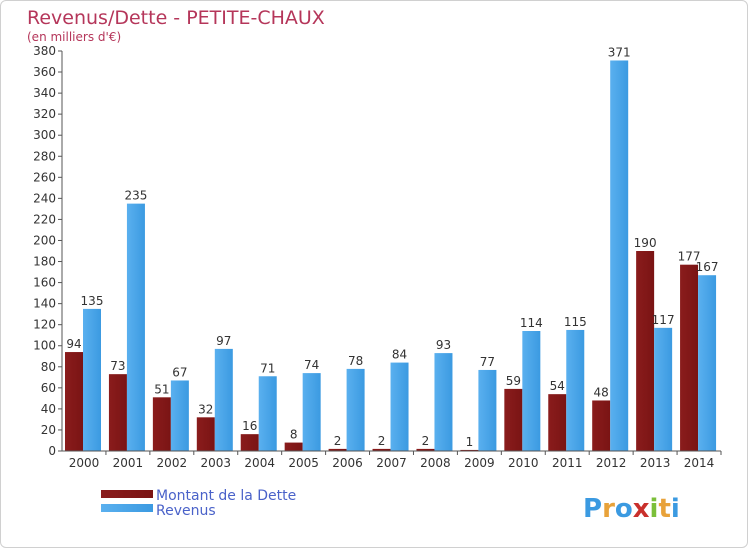 The width and height of the screenshot is (750, 550). I want to click on y-tick-label: 20, so click(48, 430).